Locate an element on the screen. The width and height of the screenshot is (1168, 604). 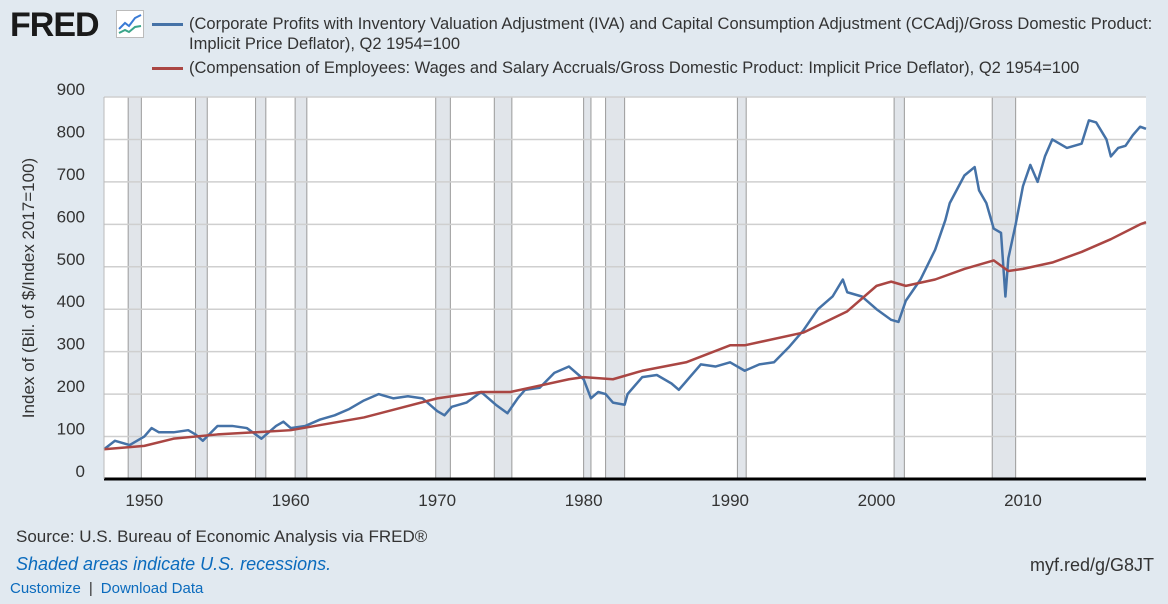
x-tick-label: 2000 is located at coordinates (877, 500).